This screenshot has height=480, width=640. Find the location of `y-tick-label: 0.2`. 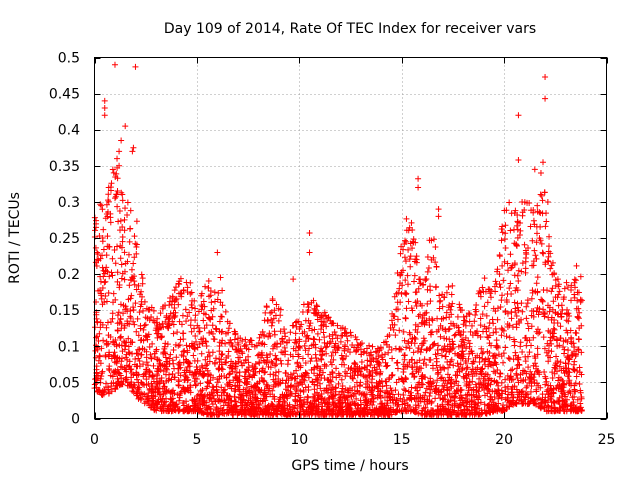

y-tick-label: 0.2 is located at coordinates (69, 275).